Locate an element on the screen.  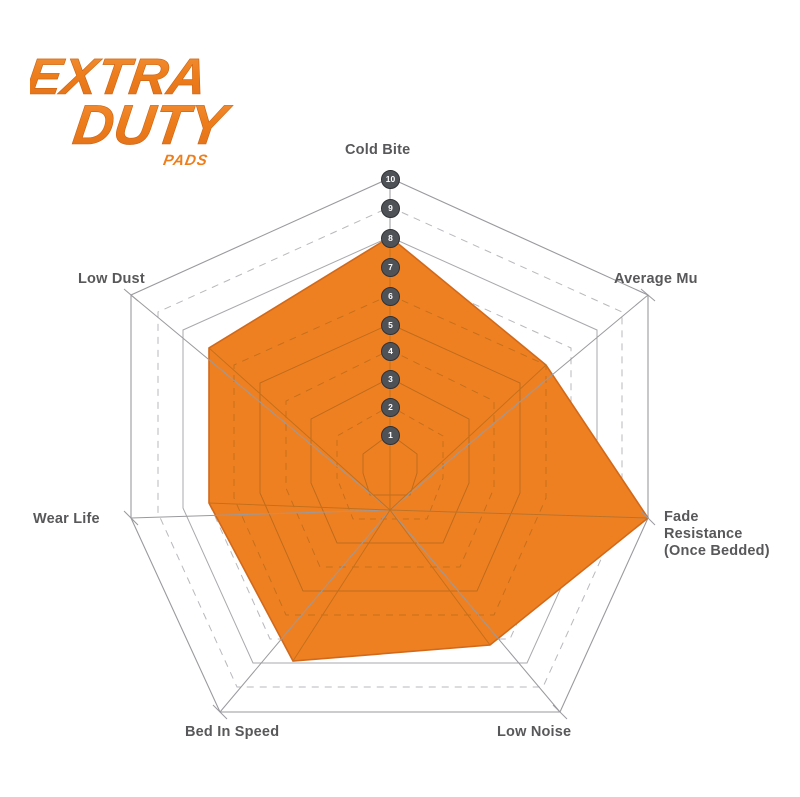
axis-label-wear-life: Wear Life is located at coordinates (66, 519).